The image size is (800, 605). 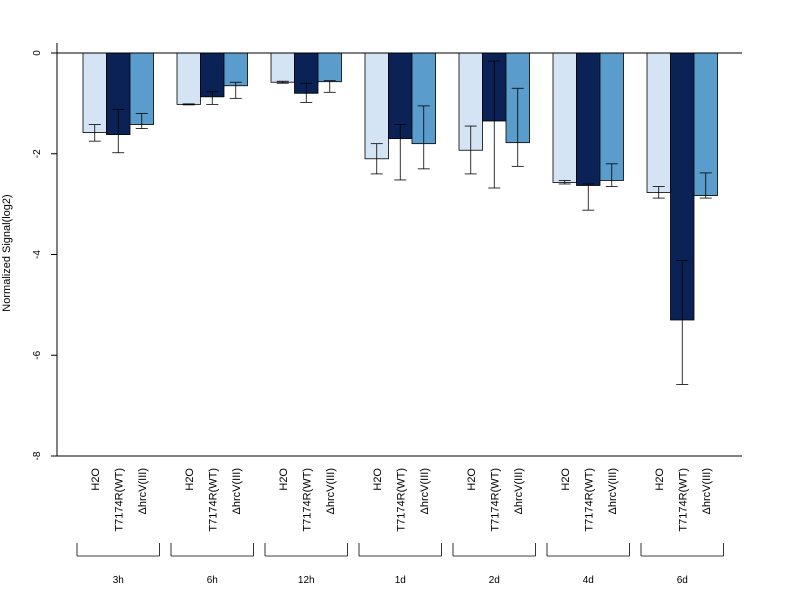 I want to click on group-label: 6d, so click(x=682, y=580).